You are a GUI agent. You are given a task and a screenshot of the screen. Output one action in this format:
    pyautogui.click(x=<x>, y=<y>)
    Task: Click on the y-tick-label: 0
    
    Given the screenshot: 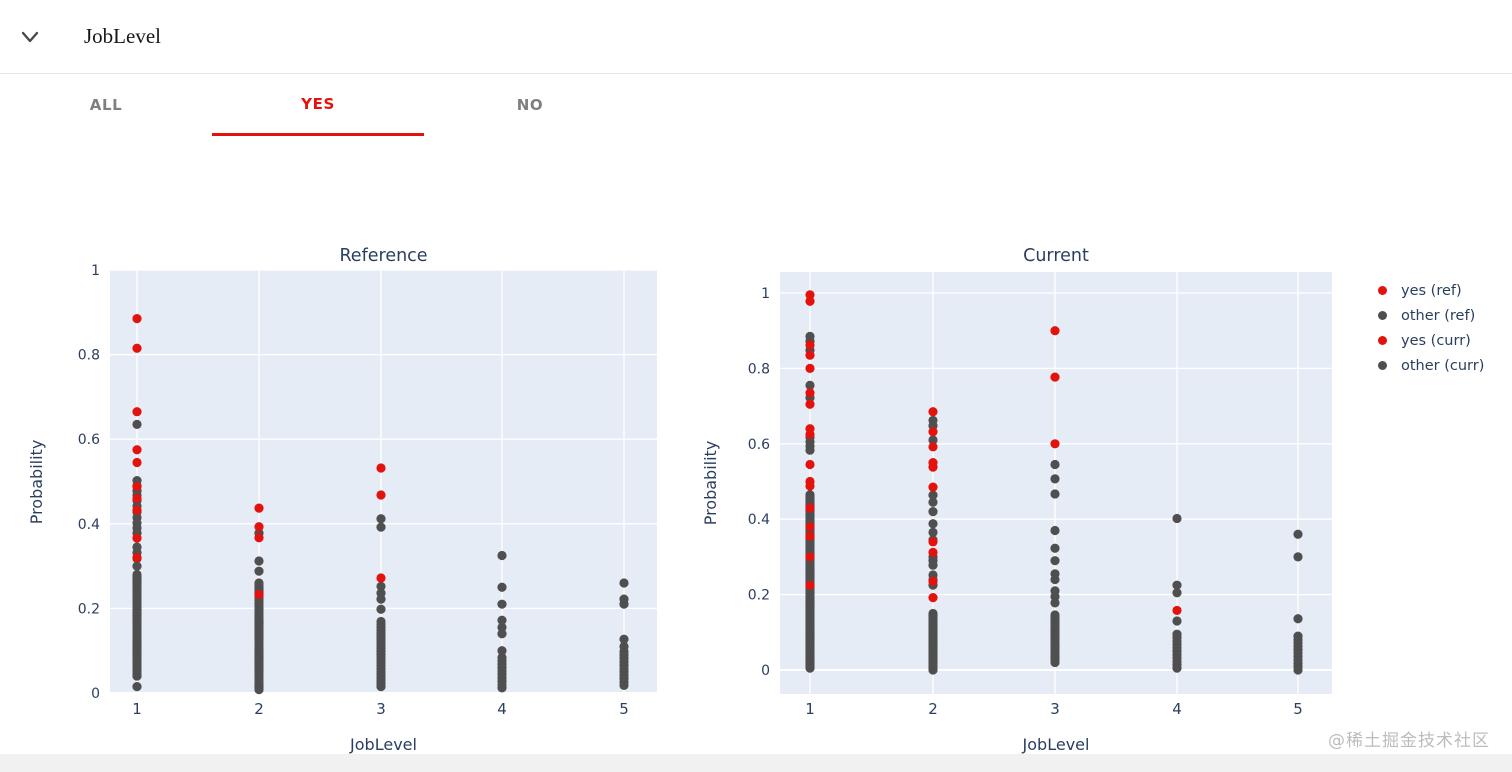 What is the action you would take?
    pyautogui.click(x=95, y=694)
    